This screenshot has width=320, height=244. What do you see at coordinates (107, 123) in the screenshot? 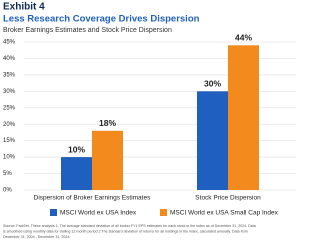
I see `value-label: 18%` at bounding box center [107, 123].